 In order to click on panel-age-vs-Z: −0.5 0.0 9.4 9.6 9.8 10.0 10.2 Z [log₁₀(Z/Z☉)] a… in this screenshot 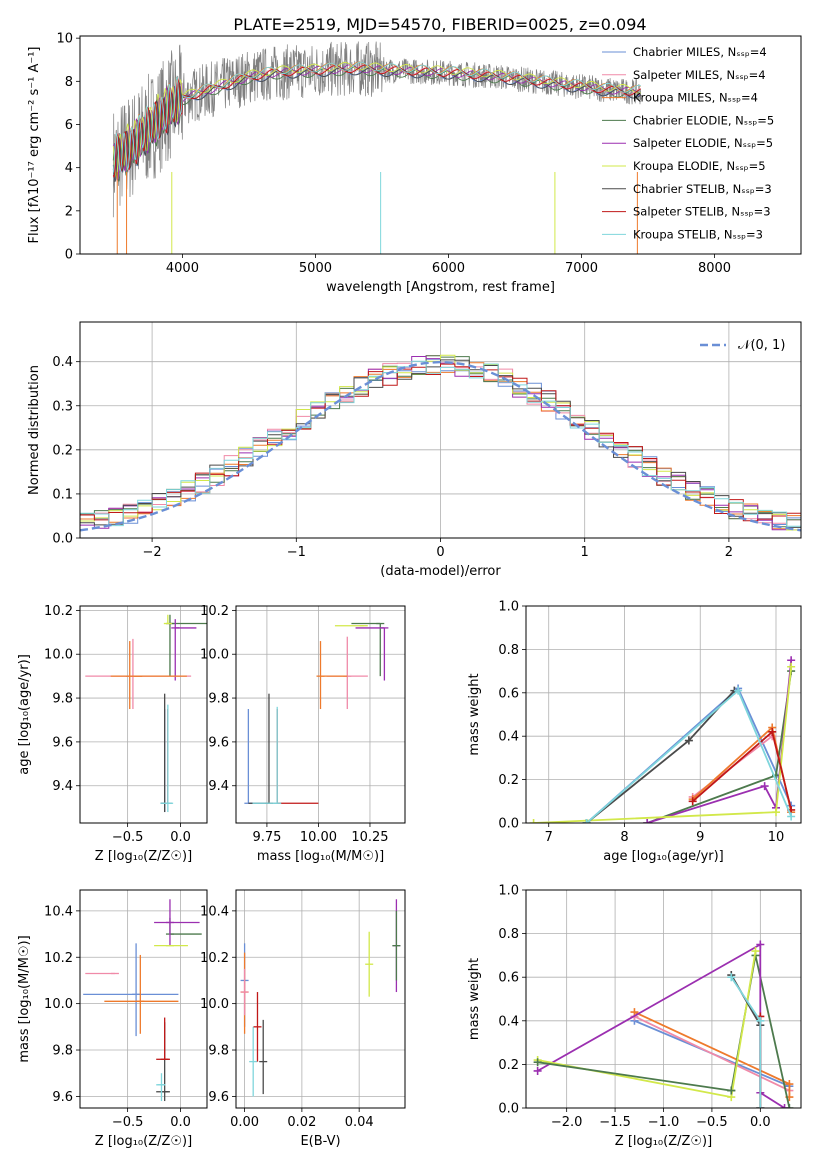, I will do `click(112, 734)`.